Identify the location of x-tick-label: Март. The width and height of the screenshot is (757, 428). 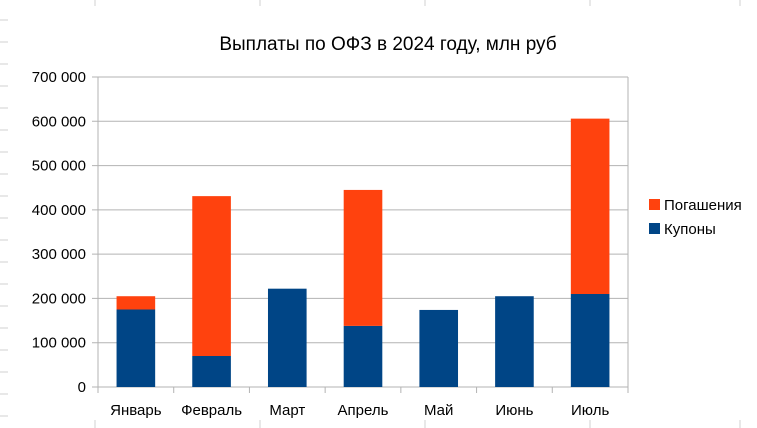
(287, 410).